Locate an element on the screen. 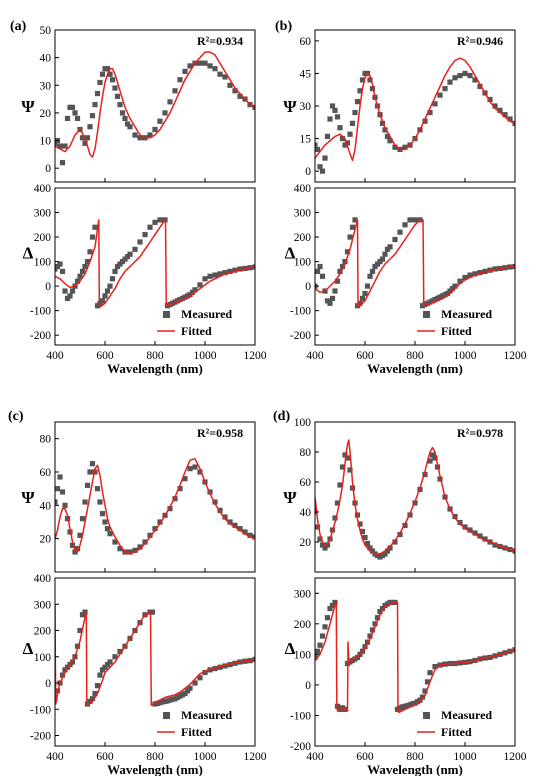  psi-ytick-label: 20 is located at coordinates (46, 114).